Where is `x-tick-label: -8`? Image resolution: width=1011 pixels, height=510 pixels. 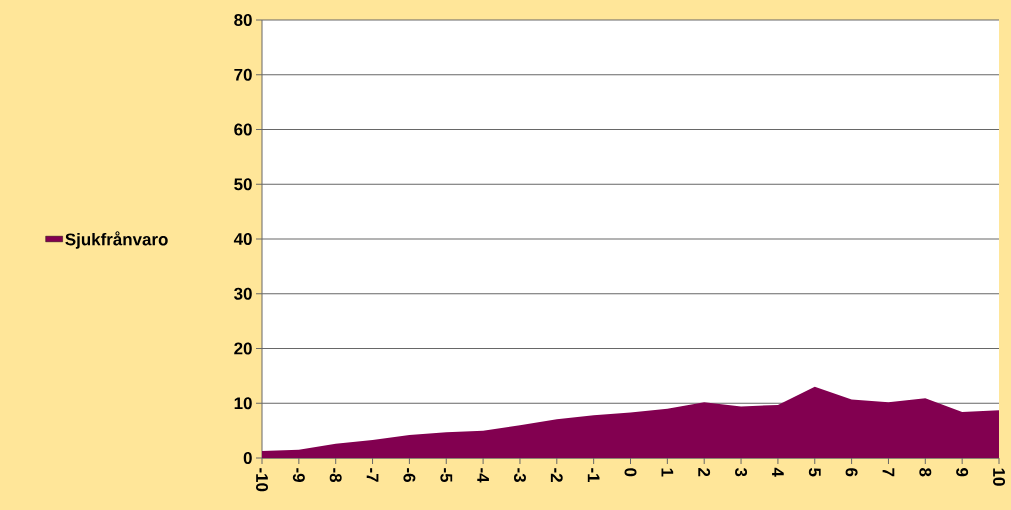 x-tick-label: -8 is located at coordinates (335, 475).